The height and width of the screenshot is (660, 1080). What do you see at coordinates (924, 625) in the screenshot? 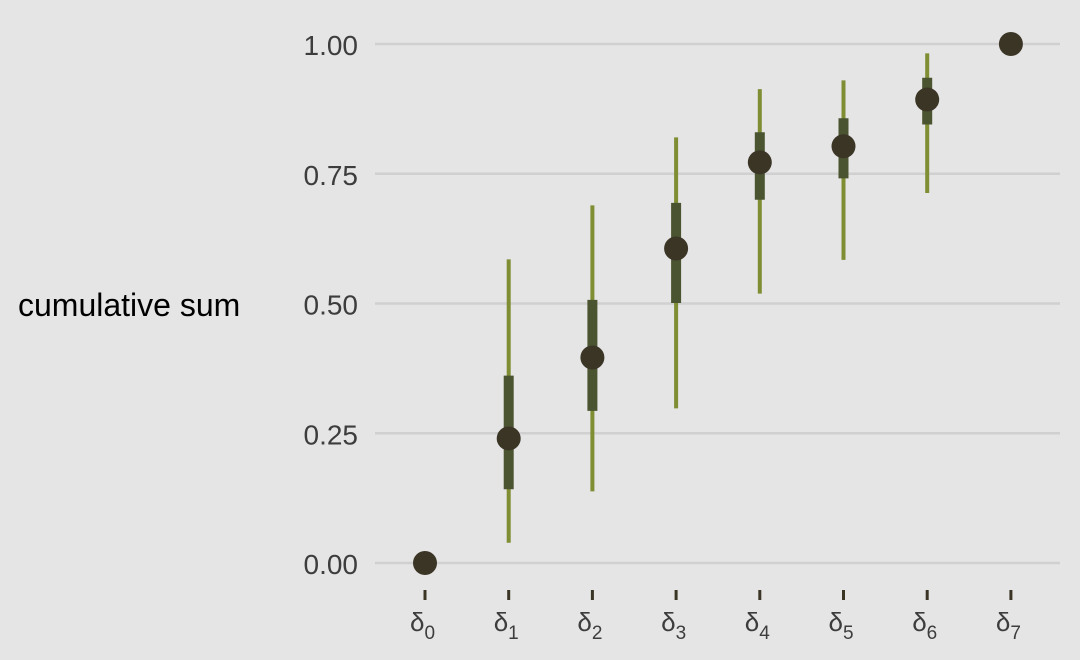
I see `x-tick-label: δ6` at bounding box center [924, 625].